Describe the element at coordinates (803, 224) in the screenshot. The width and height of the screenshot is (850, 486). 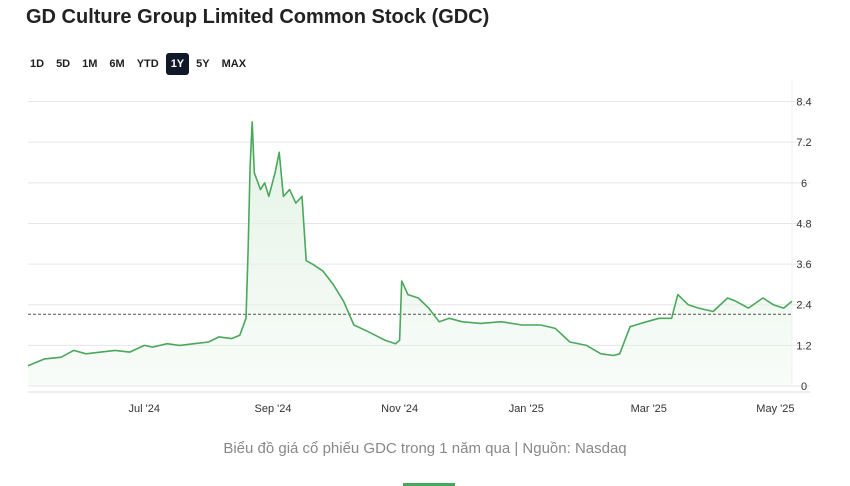
I see `y-tick-label: 4.8` at that location.